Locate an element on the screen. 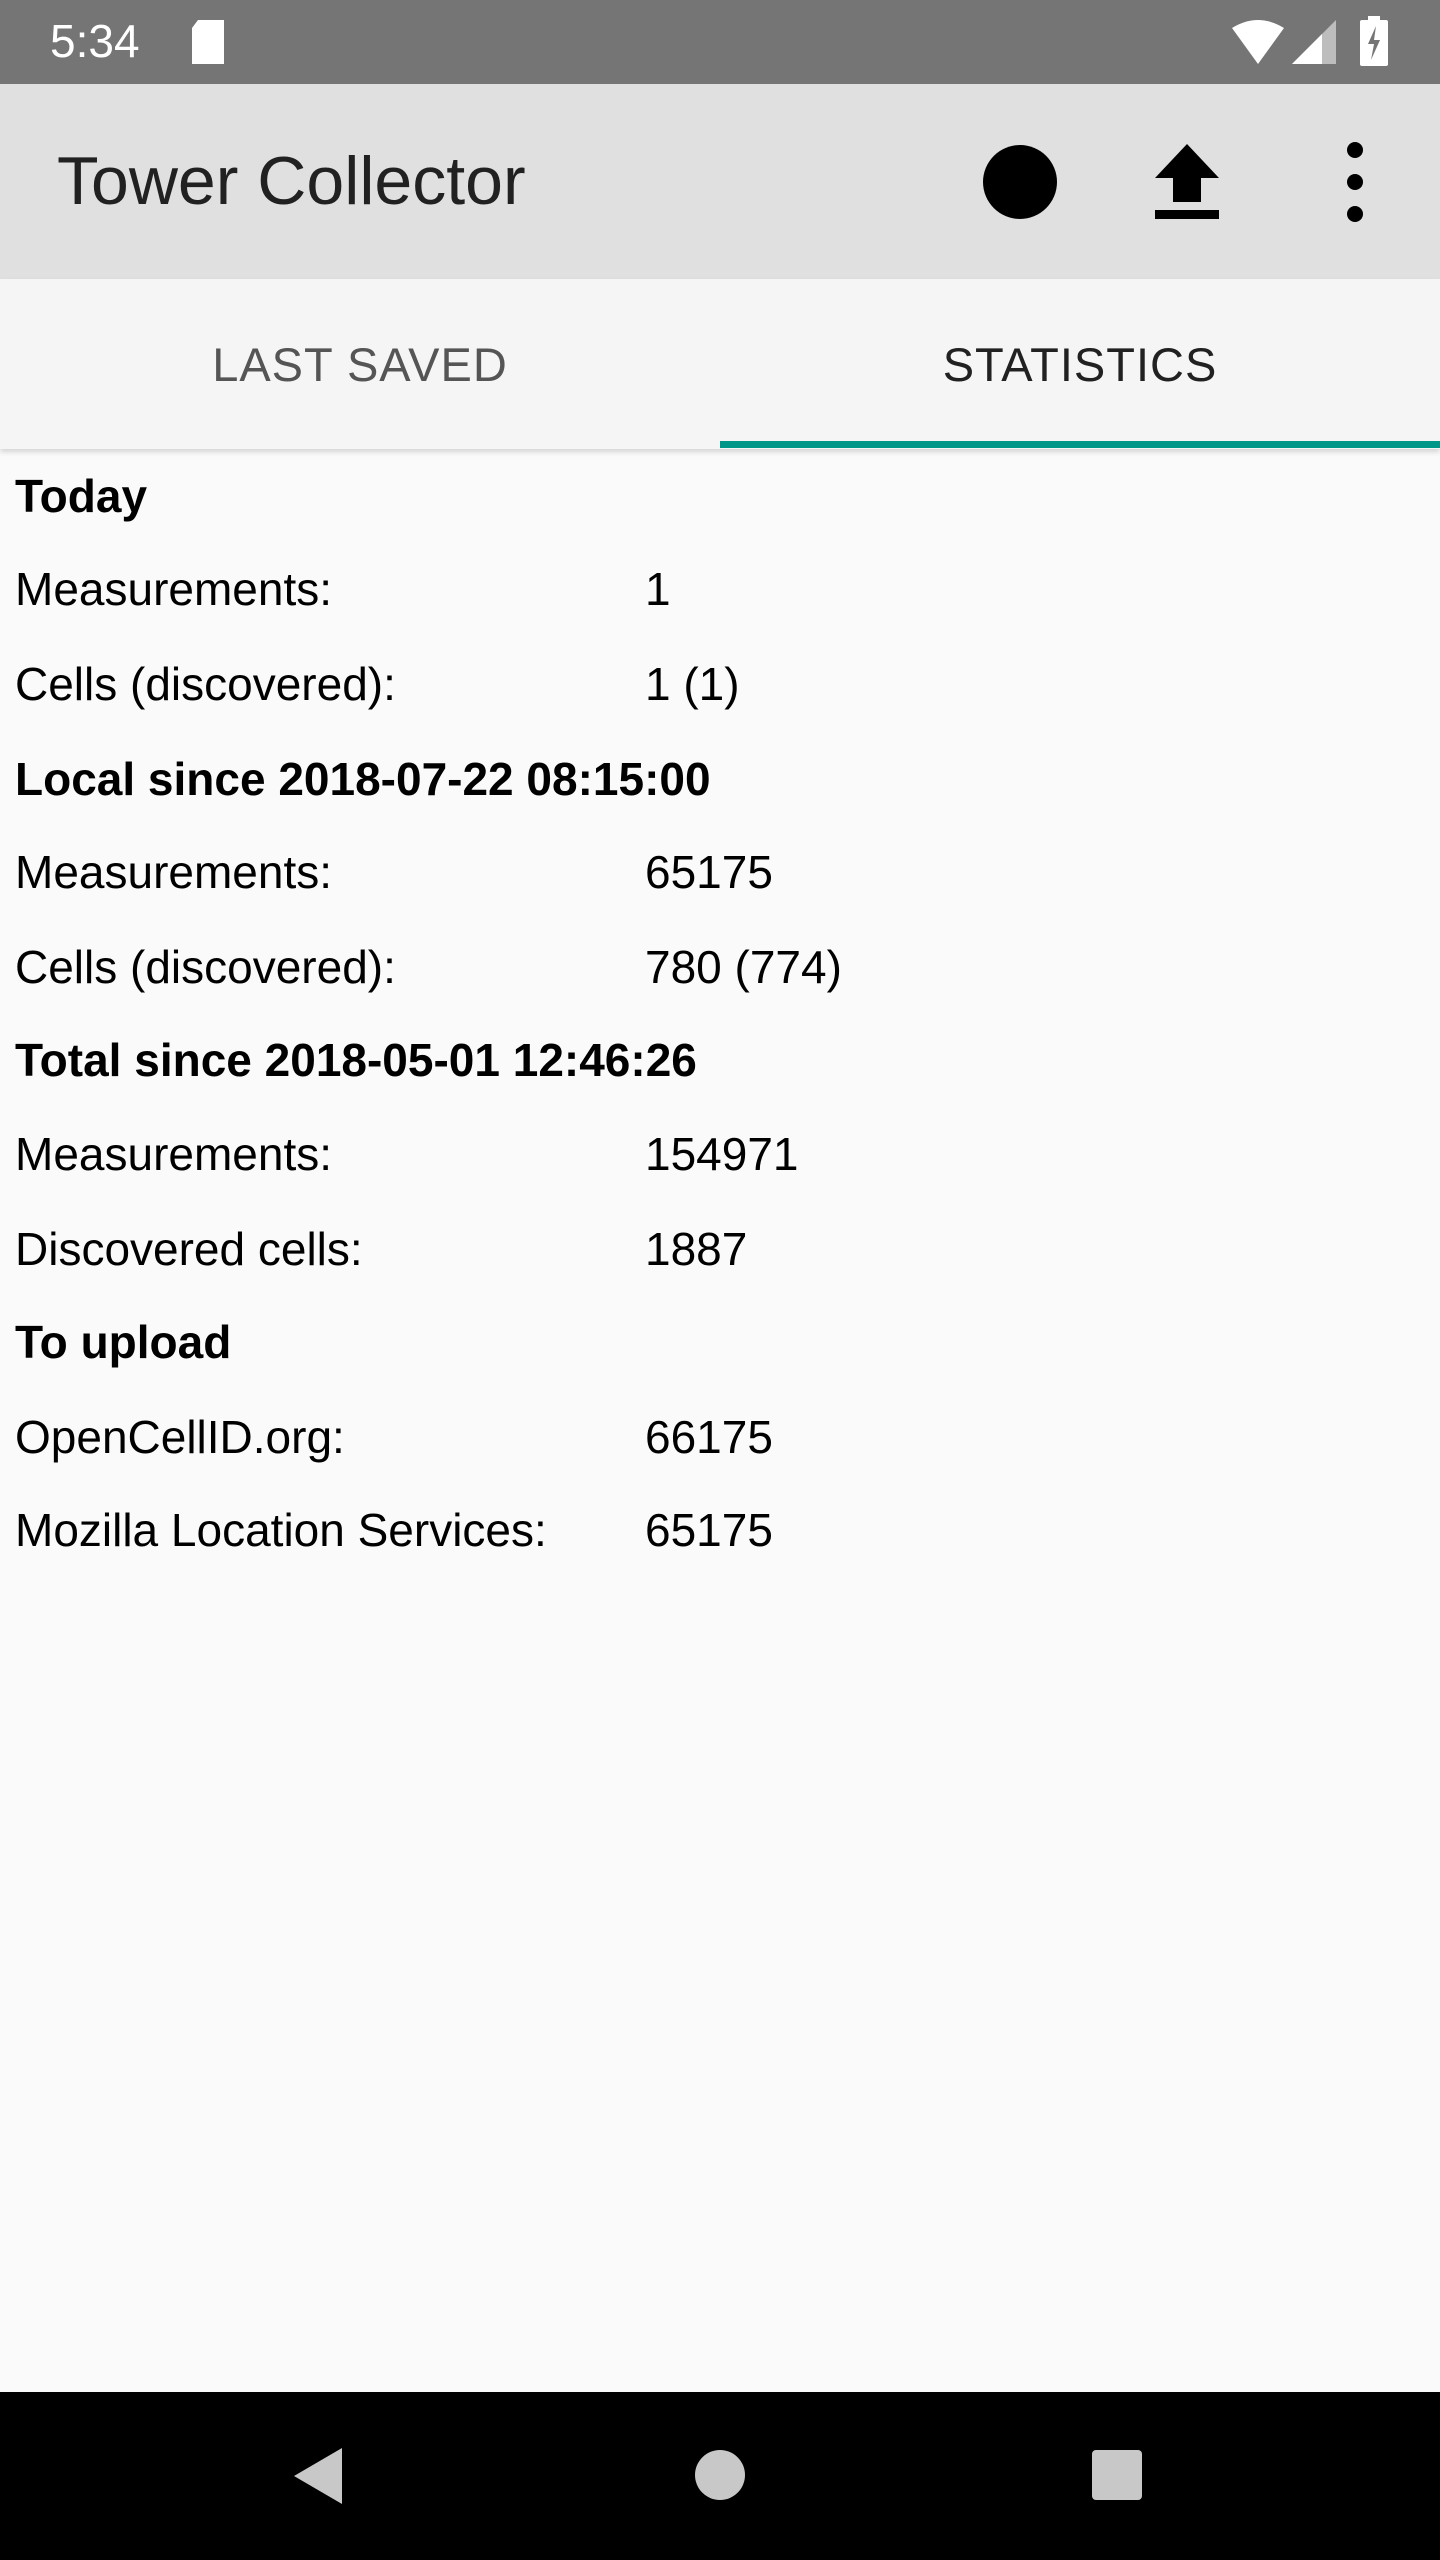 Image resolution: width=1440 pixels, height=2560 pixels. back-icon is located at coordinates (318, 2476).